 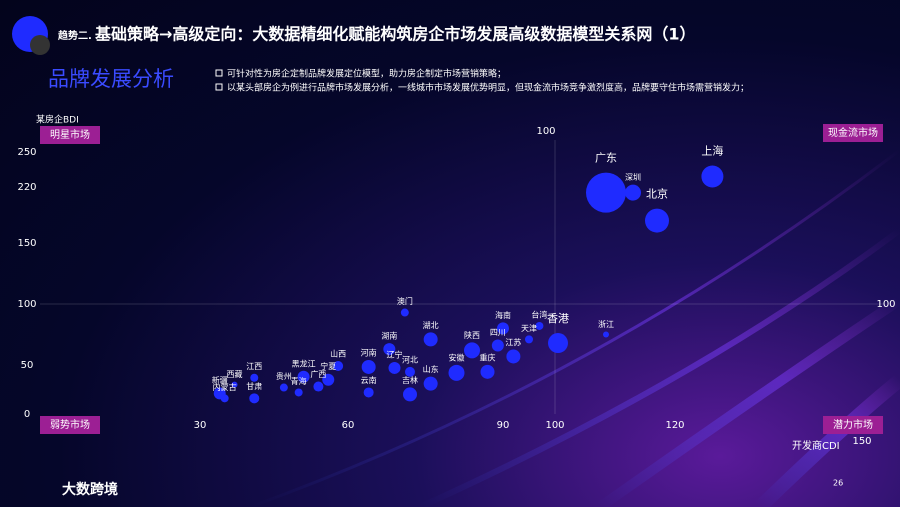 What do you see at coordinates (554, 425) in the screenshot?
I see `x-tick-label: 100` at bounding box center [554, 425].